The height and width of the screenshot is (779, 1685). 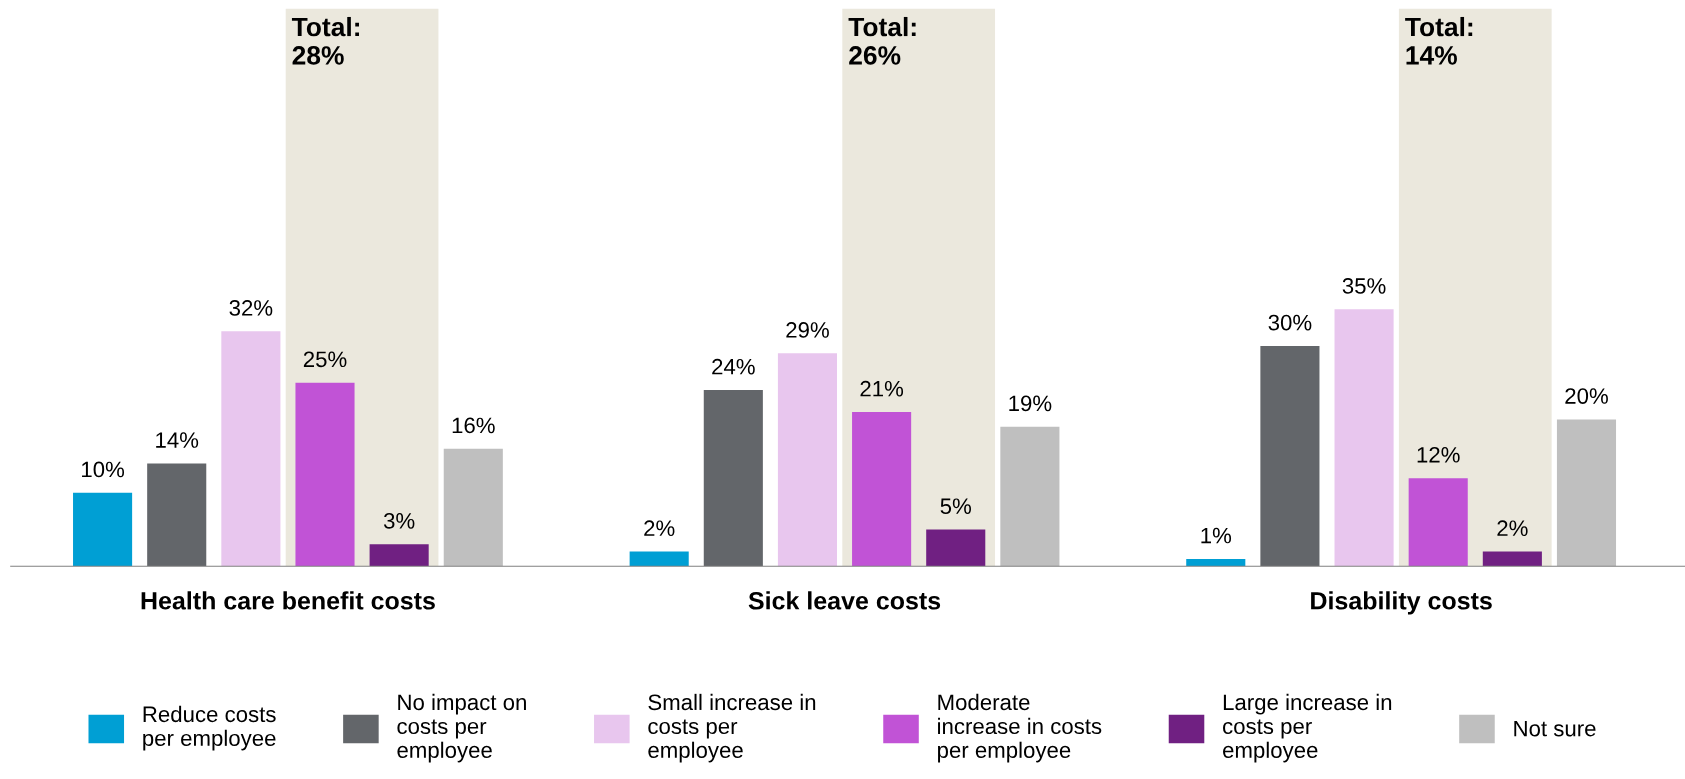 What do you see at coordinates (1439, 40) in the screenshot?
I see `band-label: Total: 14%` at bounding box center [1439, 40].